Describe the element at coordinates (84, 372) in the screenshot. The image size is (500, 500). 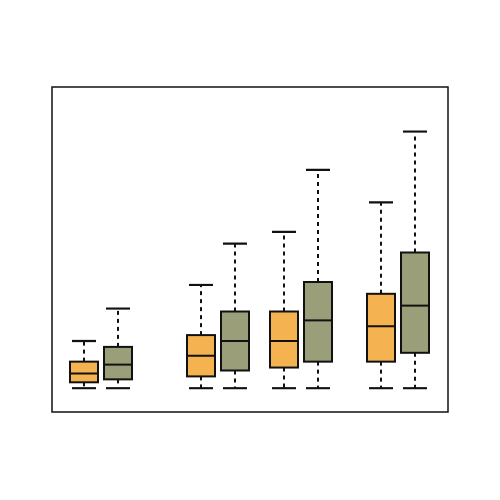
I see `box-g1-s1` at that location.